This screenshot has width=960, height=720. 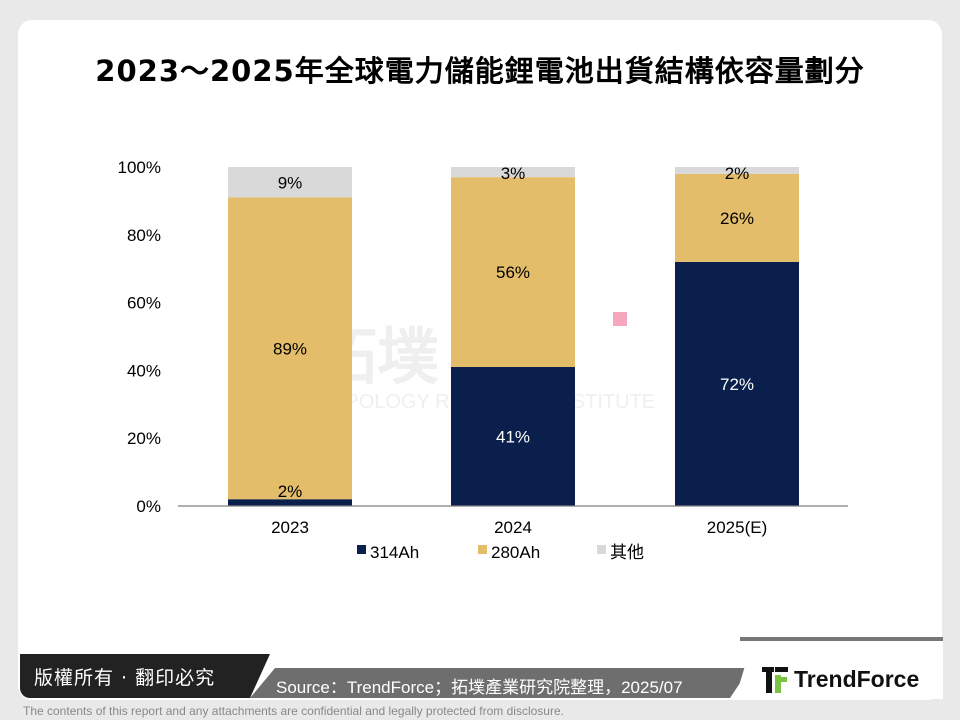 I want to click on y-tick-label: 60%, so click(x=144, y=303).